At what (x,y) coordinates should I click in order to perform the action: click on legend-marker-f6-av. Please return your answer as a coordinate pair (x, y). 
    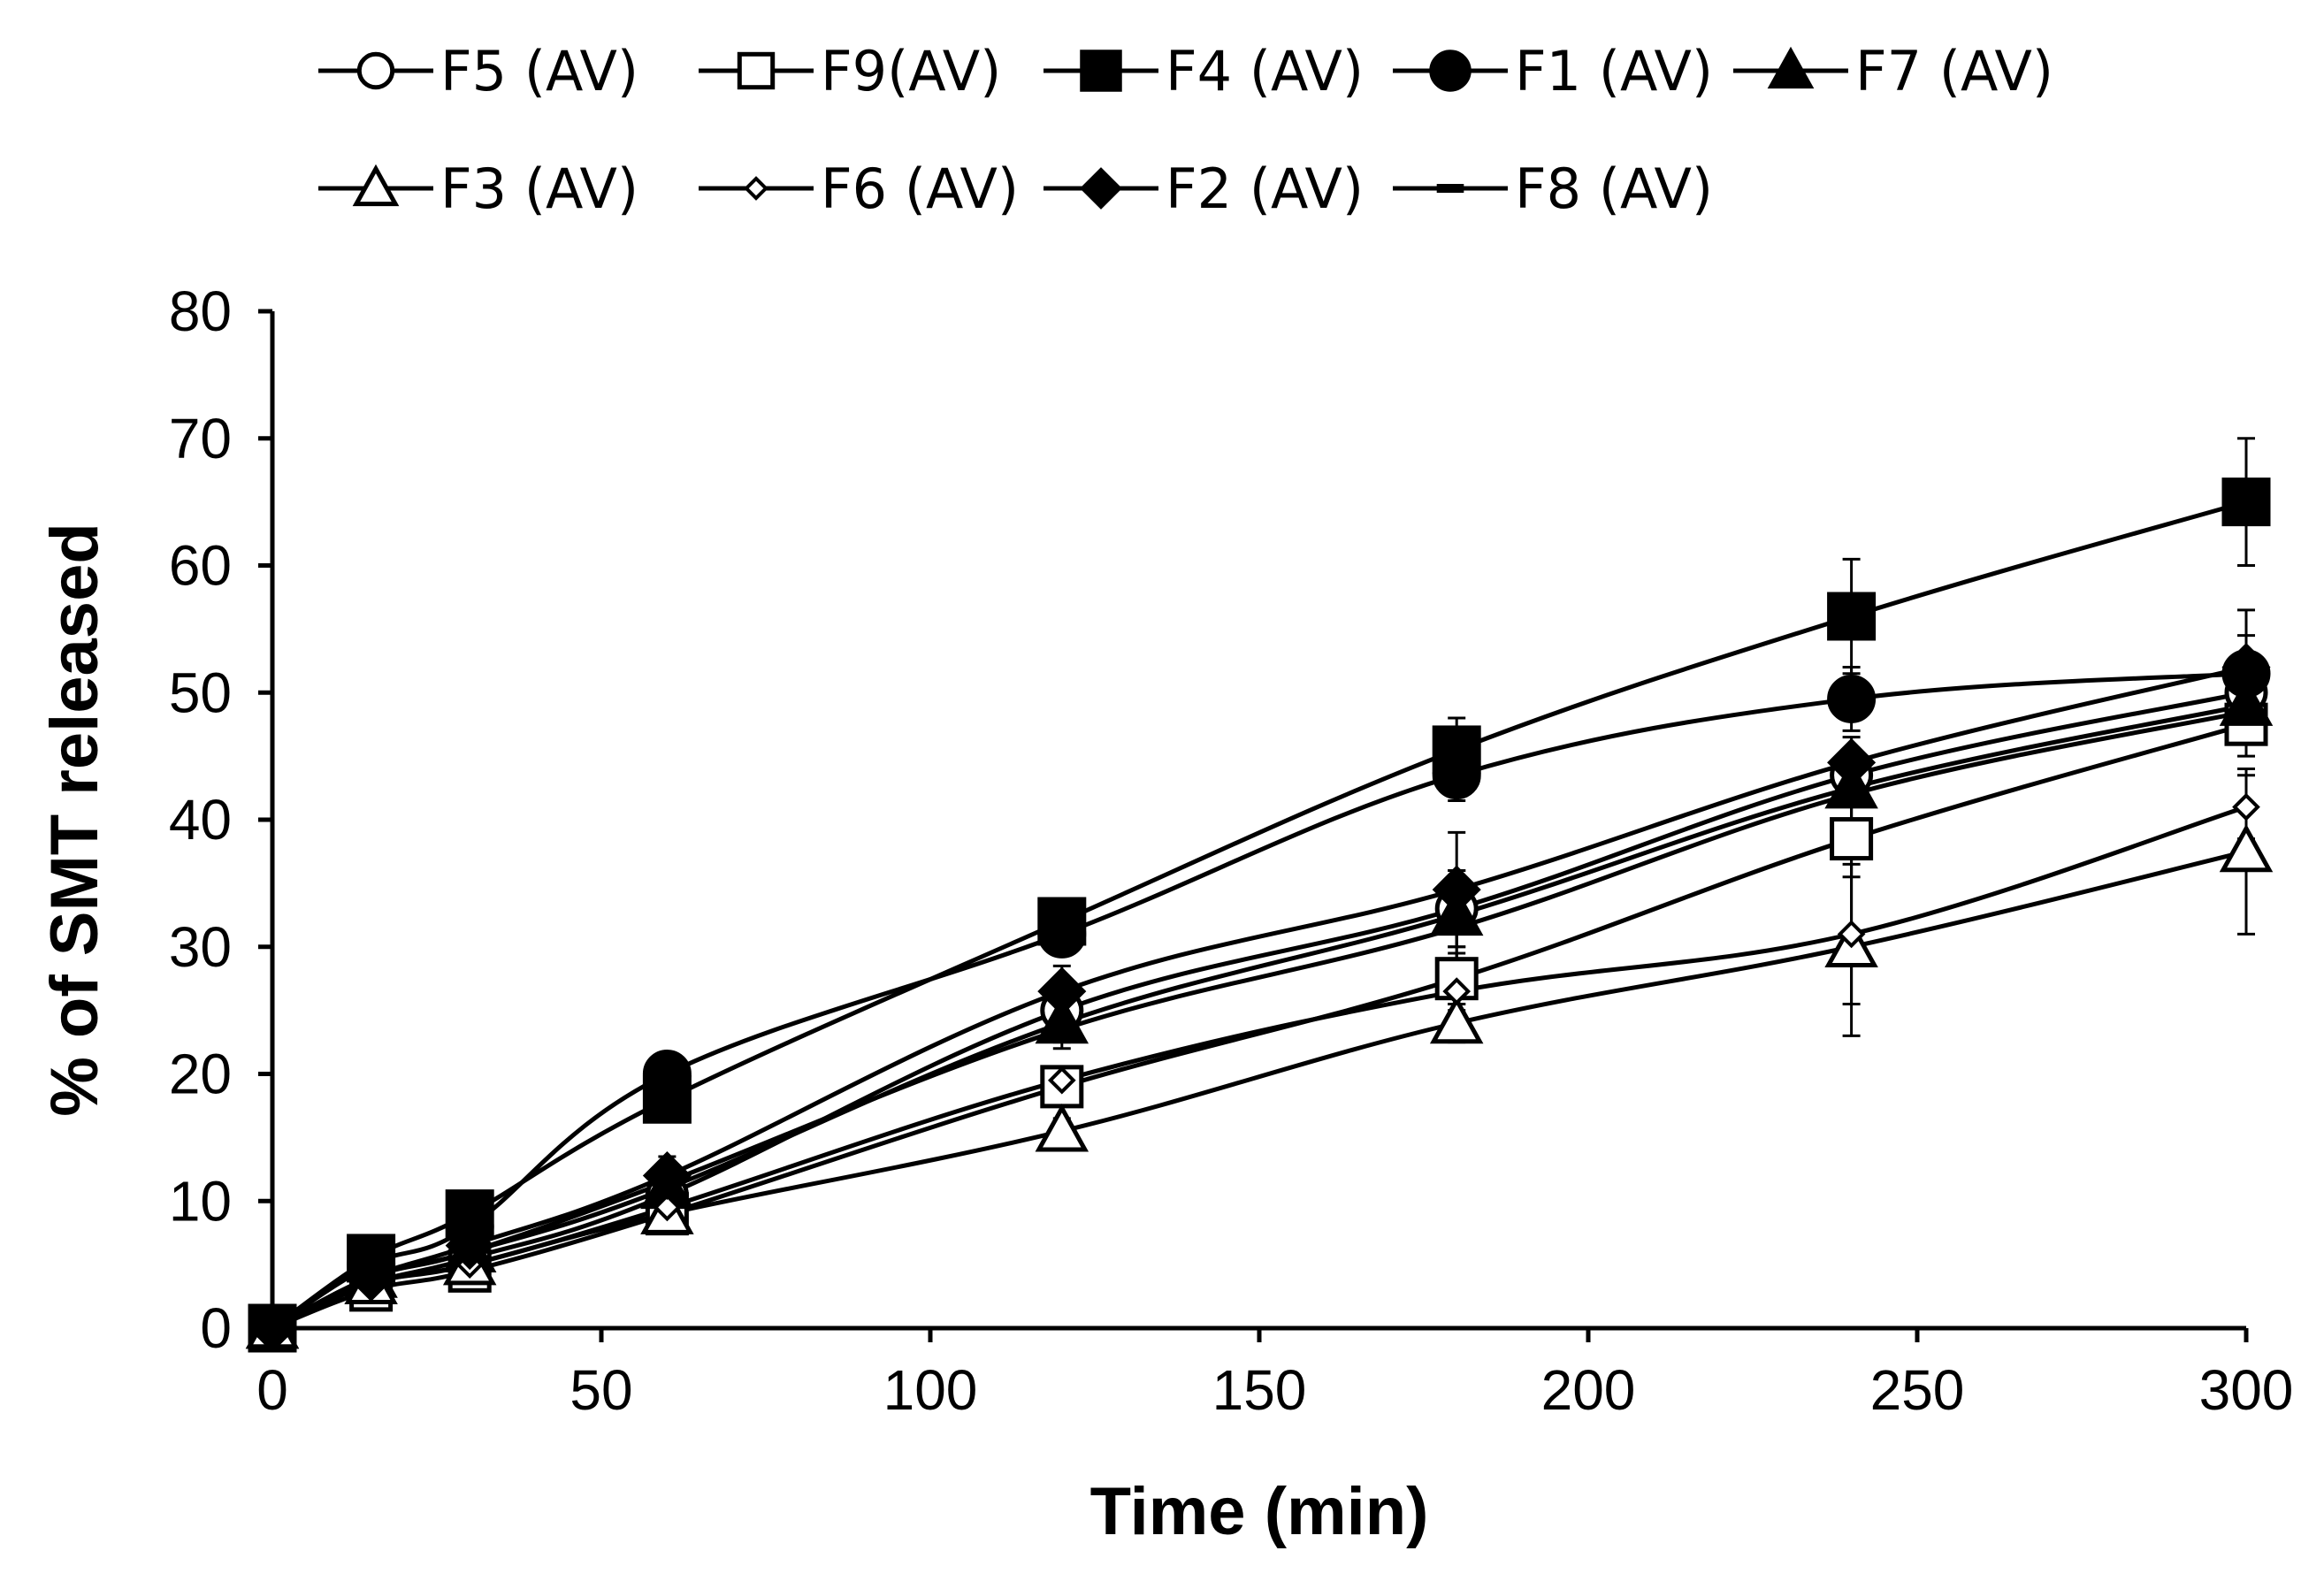
    Looking at the image, I should click on (756, 188).